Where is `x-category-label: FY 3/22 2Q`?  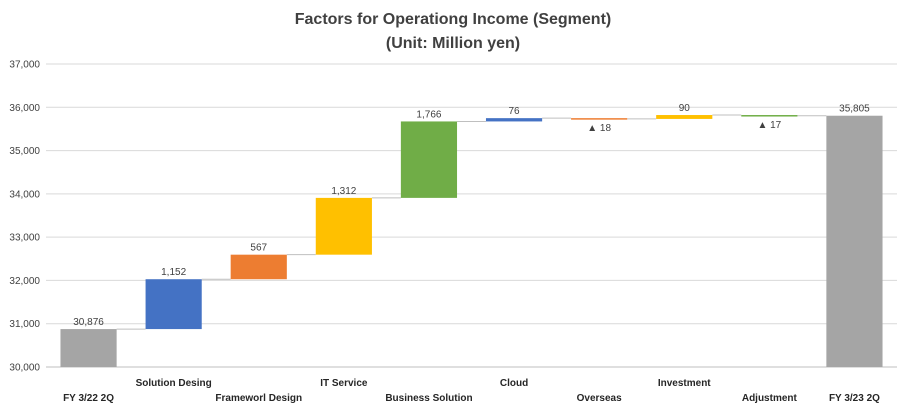 x-category-label: FY 3/22 2Q is located at coordinates (88, 398).